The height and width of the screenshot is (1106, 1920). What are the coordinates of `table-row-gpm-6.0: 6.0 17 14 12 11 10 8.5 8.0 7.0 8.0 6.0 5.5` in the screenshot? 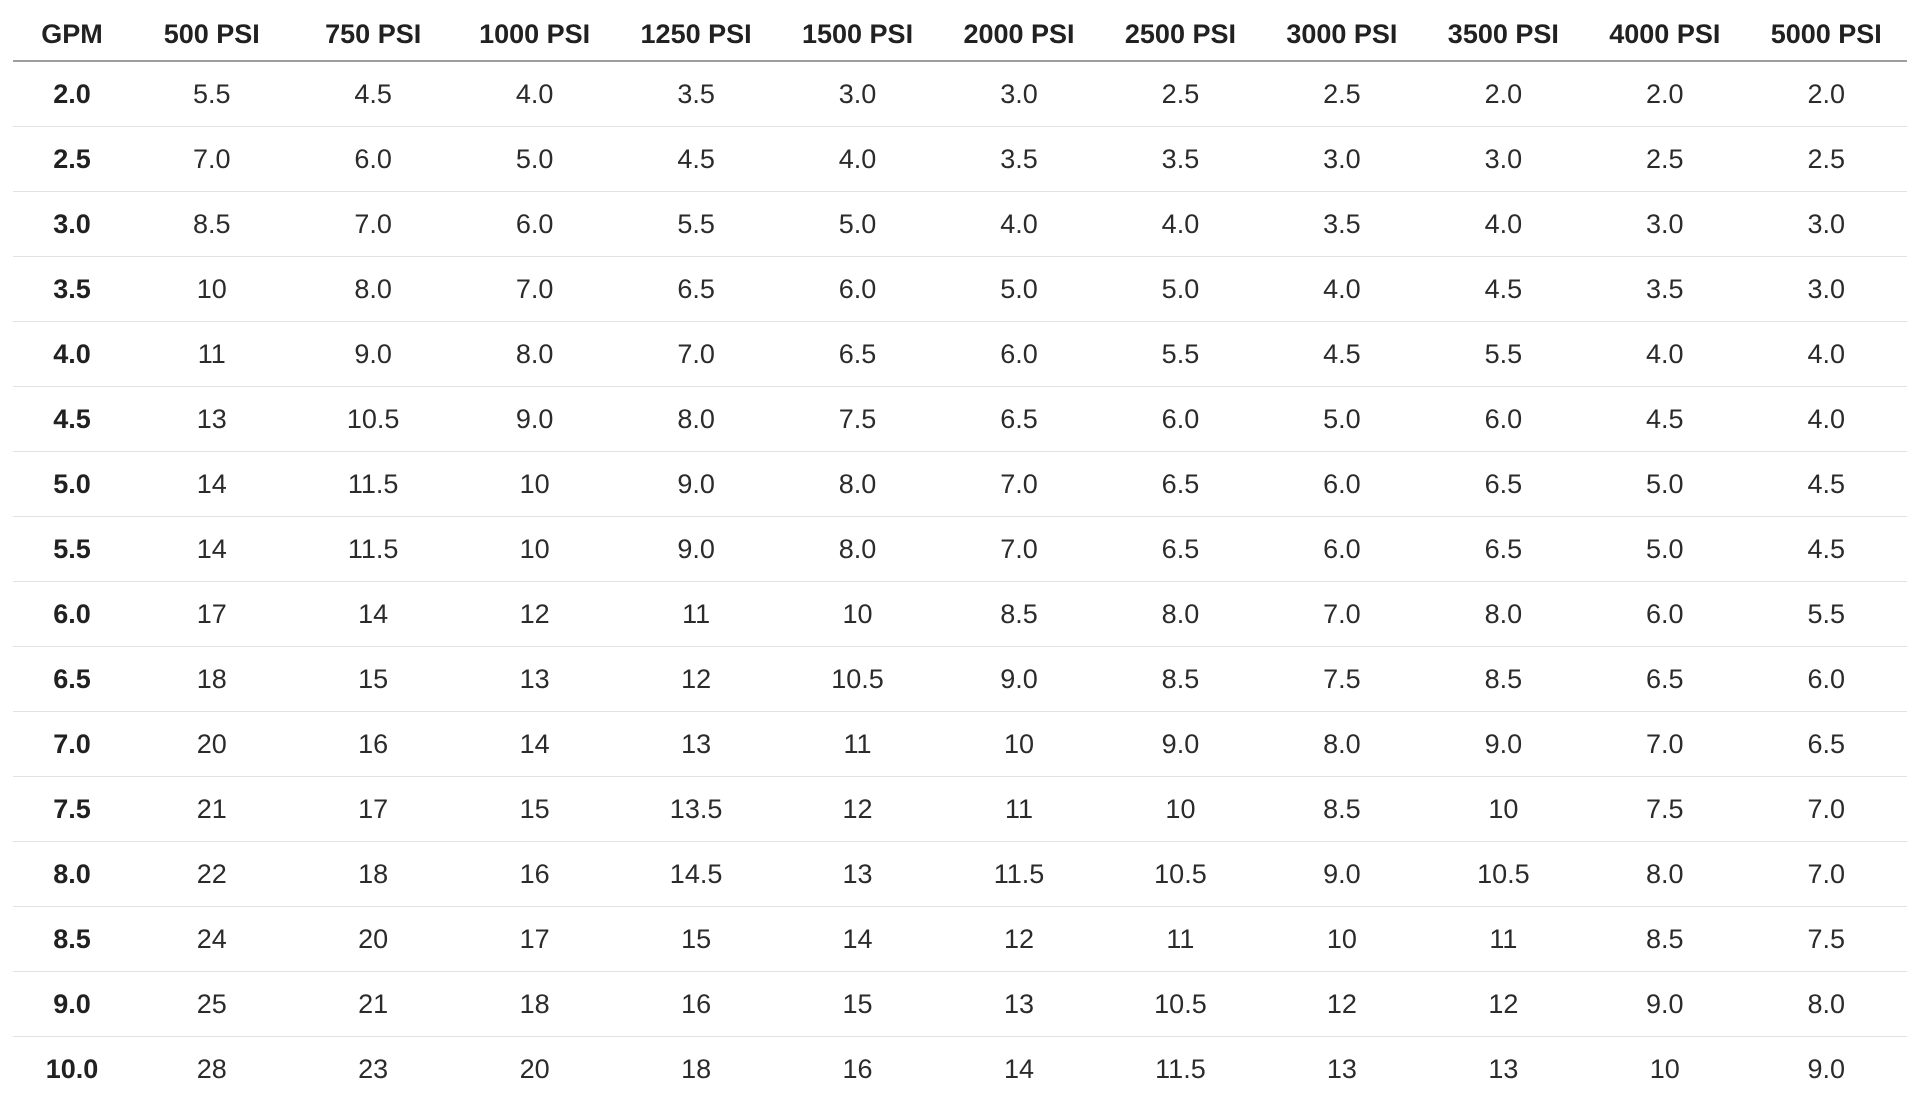 It's located at (960, 614).